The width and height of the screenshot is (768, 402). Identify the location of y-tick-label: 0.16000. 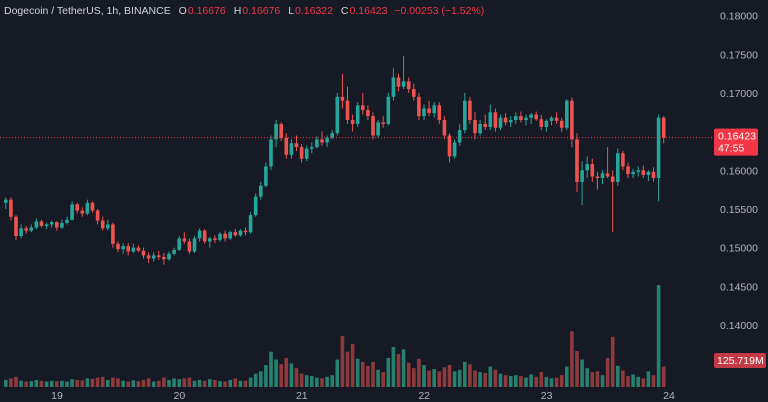
(739, 171).